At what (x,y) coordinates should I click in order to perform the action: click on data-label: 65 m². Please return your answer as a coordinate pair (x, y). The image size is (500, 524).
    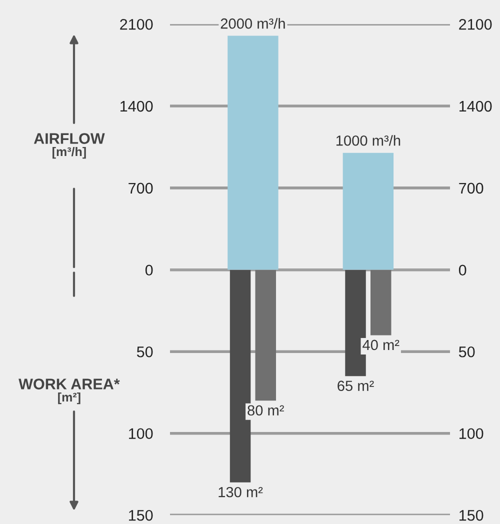
    Looking at the image, I should click on (356, 386).